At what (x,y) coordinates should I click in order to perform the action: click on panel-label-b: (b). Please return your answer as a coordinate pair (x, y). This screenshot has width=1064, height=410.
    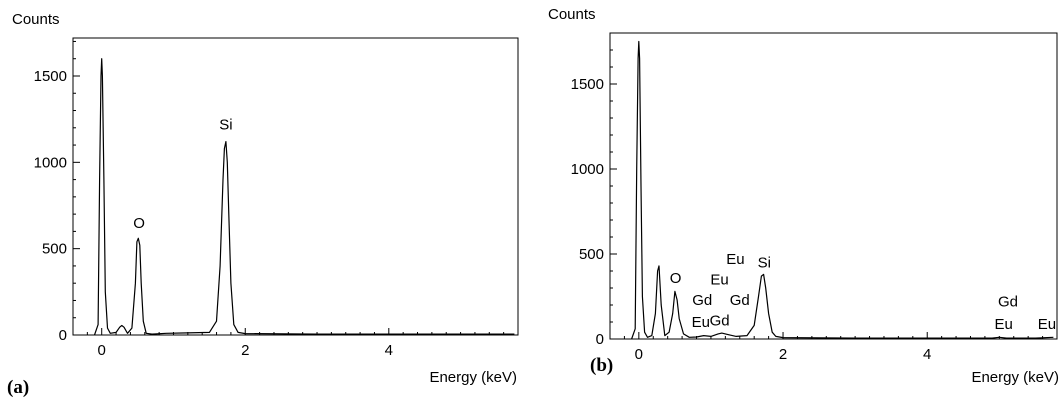
    Looking at the image, I should click on (602, 365).